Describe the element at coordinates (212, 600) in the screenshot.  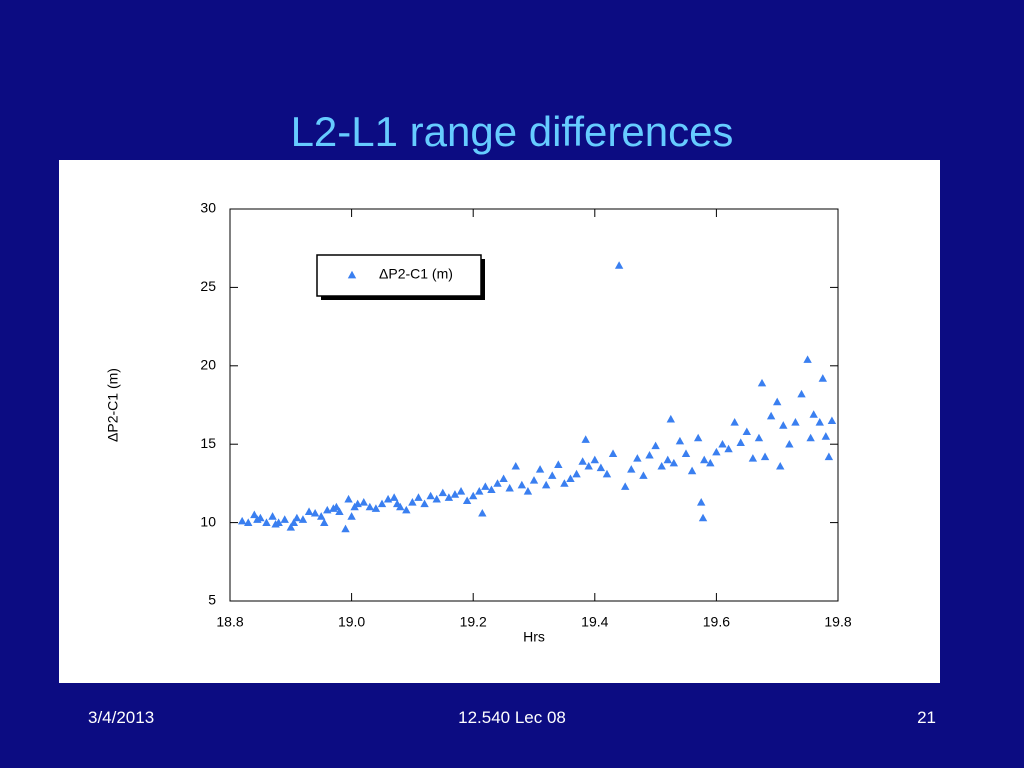
I see `y-tick-label: 5` at that location.